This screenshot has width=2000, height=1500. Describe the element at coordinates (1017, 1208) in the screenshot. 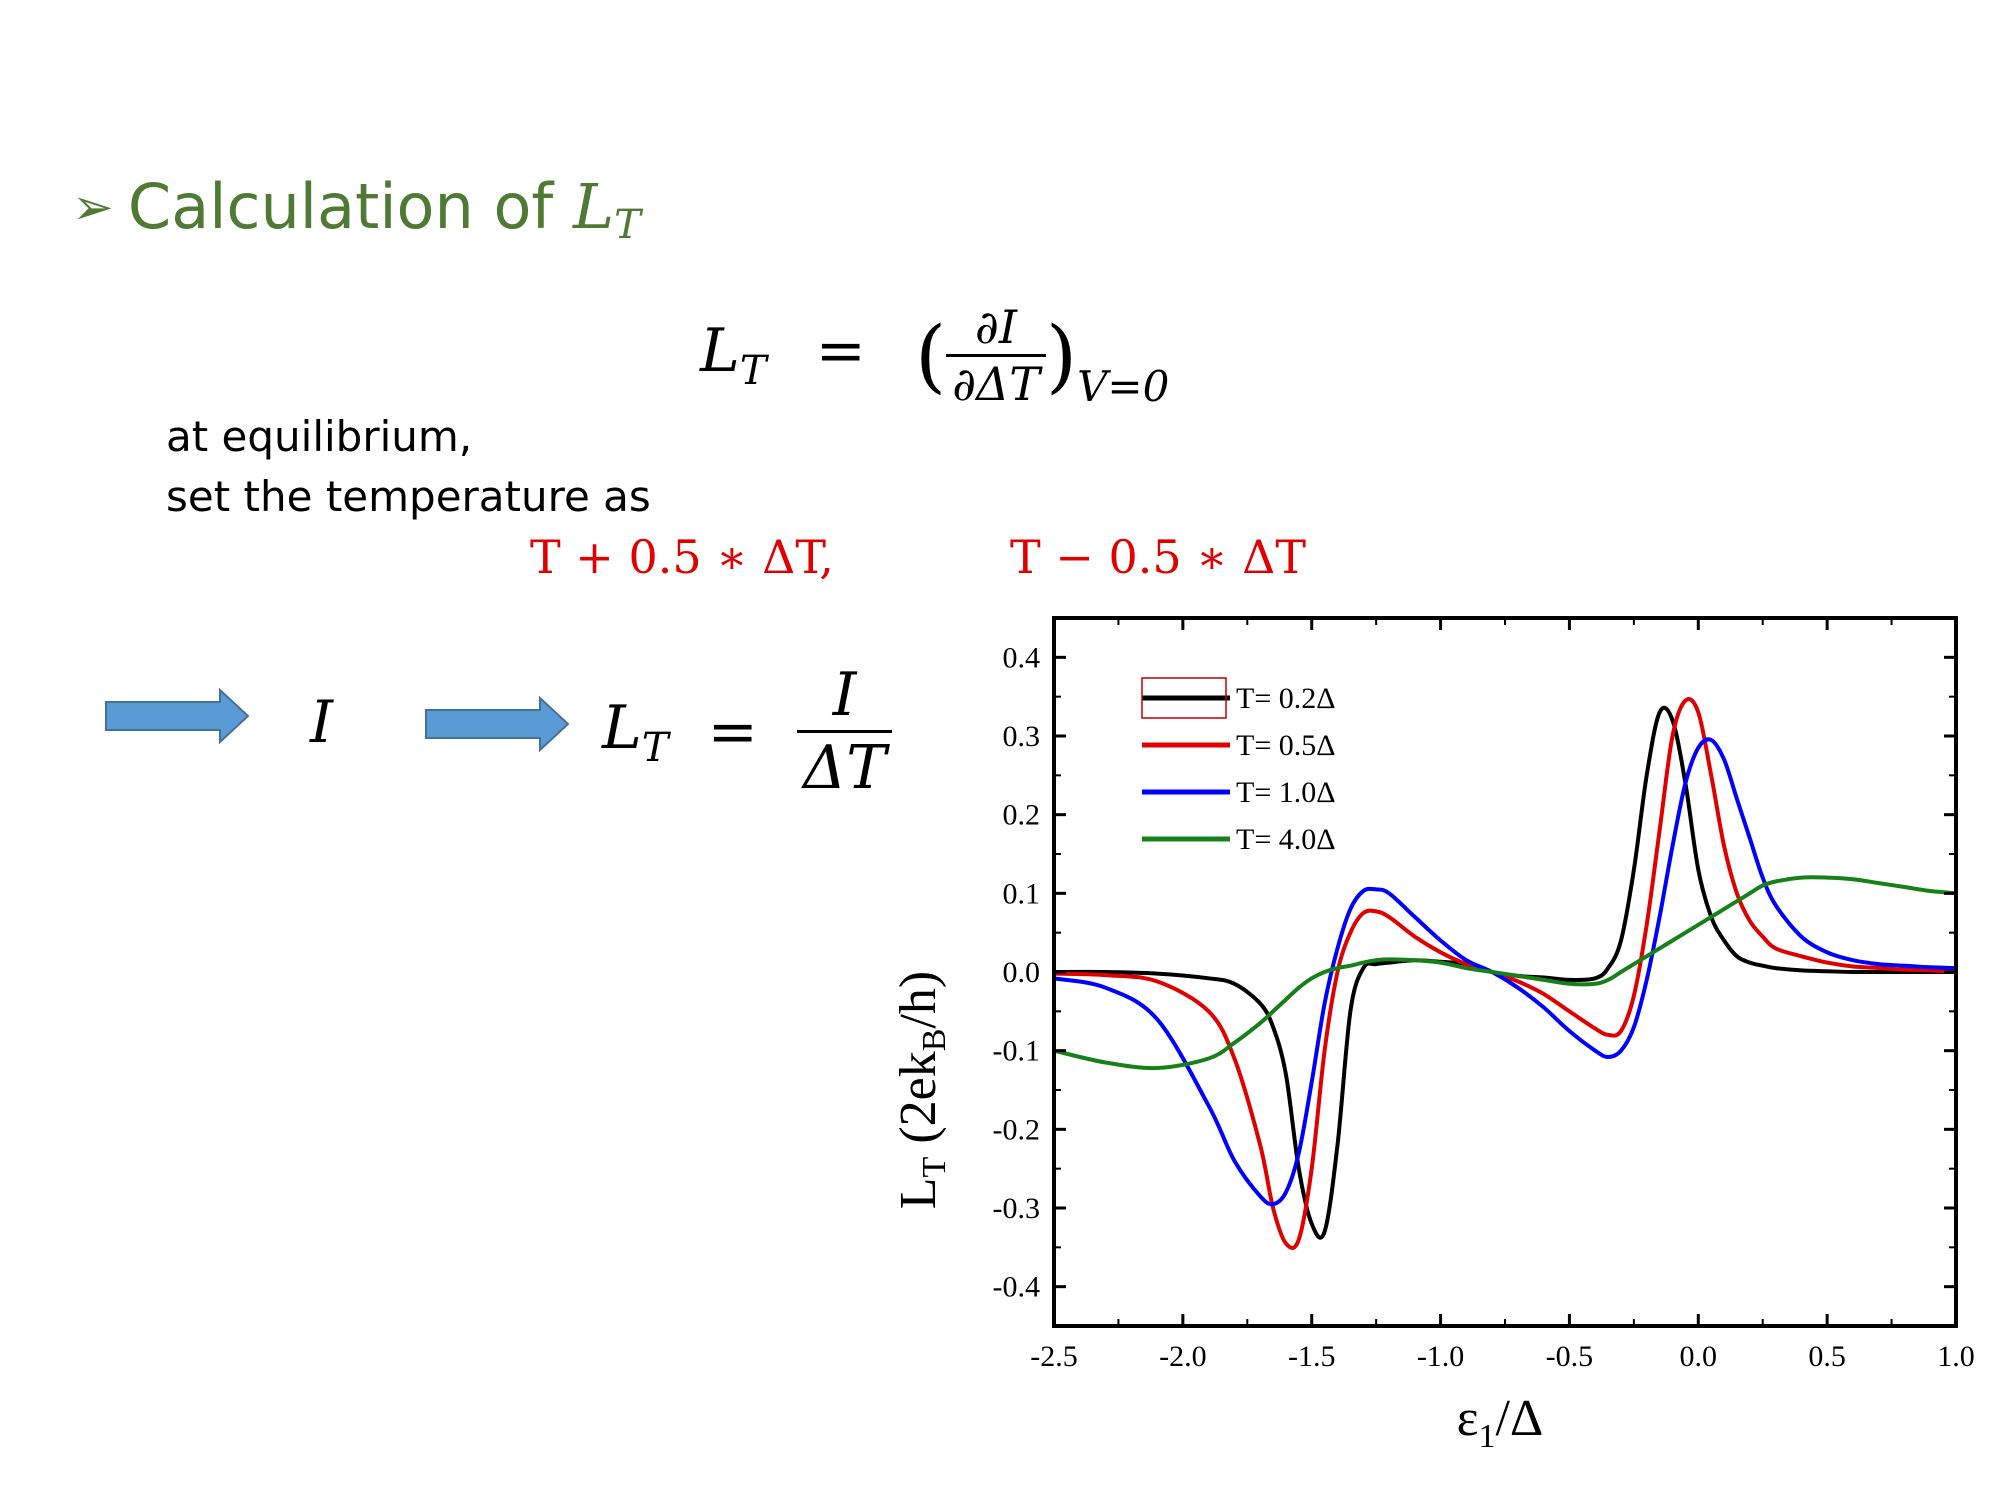

I see `y-tick-label: -0.3` at that location.